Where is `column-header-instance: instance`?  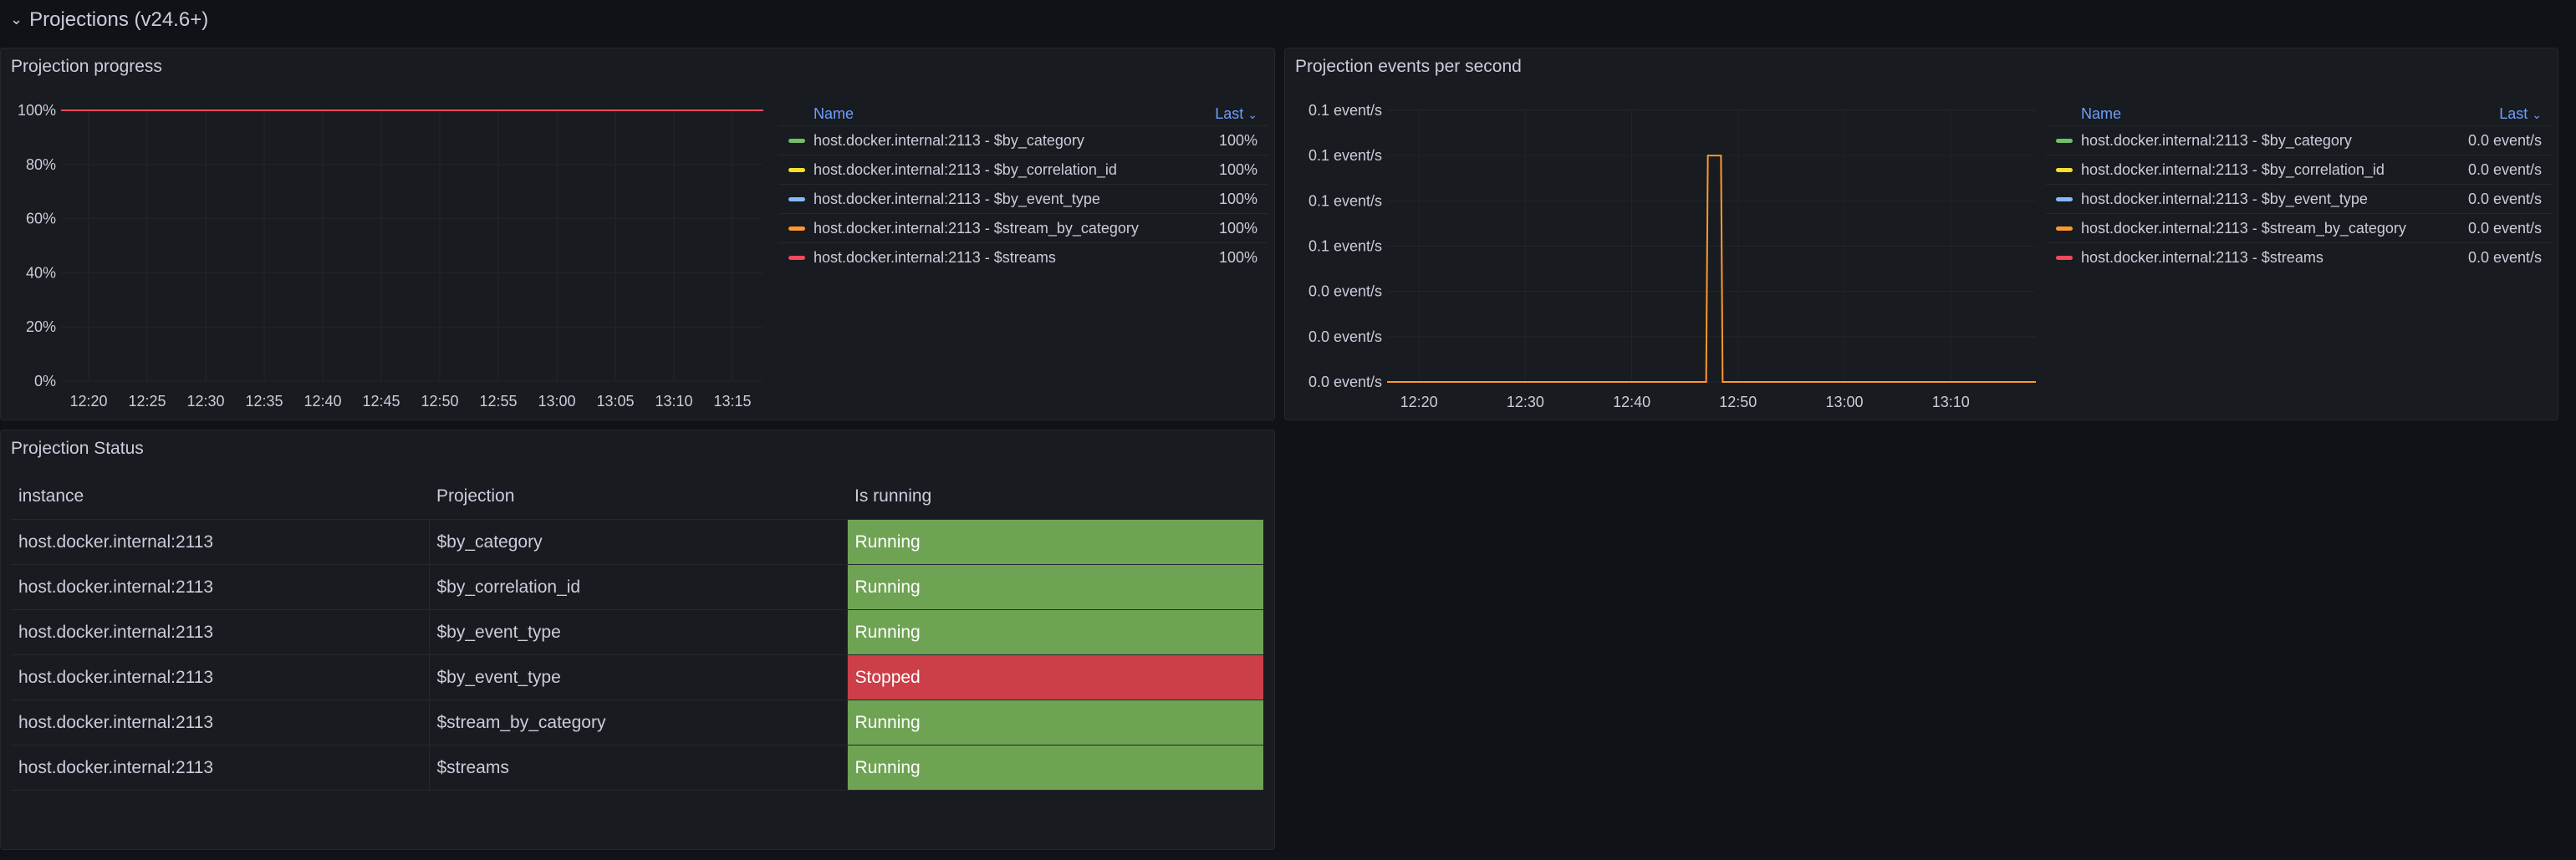 column-header-instance: instance is located at coordinates (220, 497).